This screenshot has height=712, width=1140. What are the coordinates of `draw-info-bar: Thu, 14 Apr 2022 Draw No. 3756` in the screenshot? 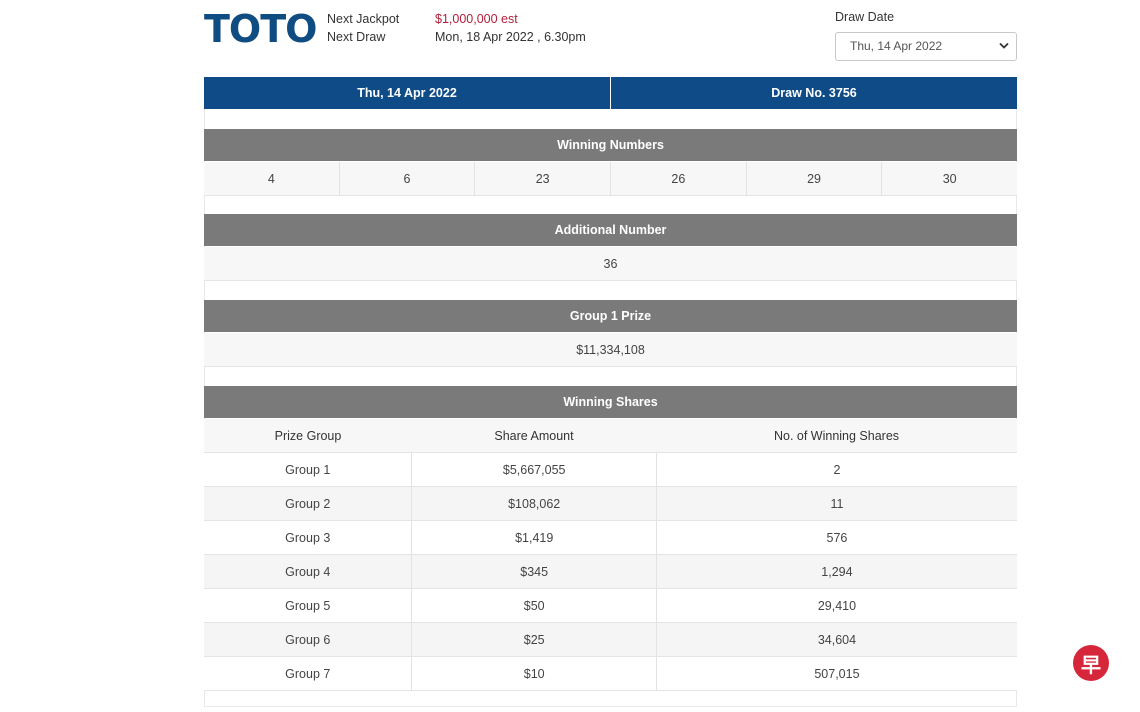 It's located at (610, 93).